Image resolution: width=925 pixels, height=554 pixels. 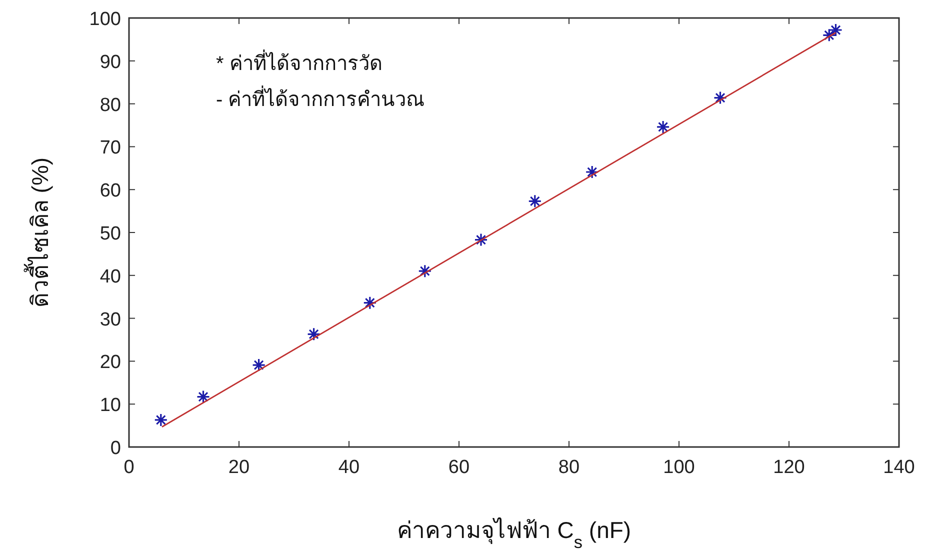 I want to click on x-tick-label: 0, so click(x=129, y=467).